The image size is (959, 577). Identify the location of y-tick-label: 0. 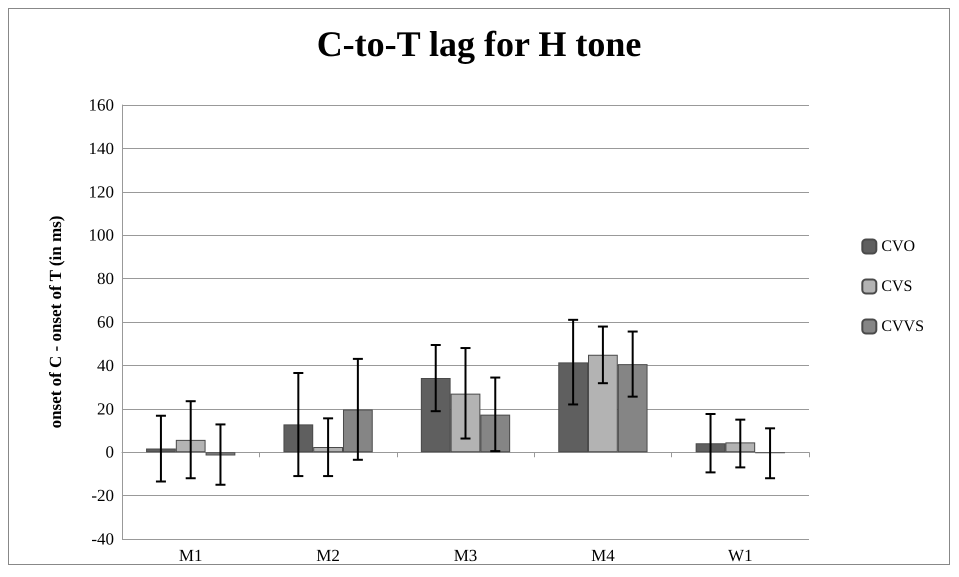
(110, 452).